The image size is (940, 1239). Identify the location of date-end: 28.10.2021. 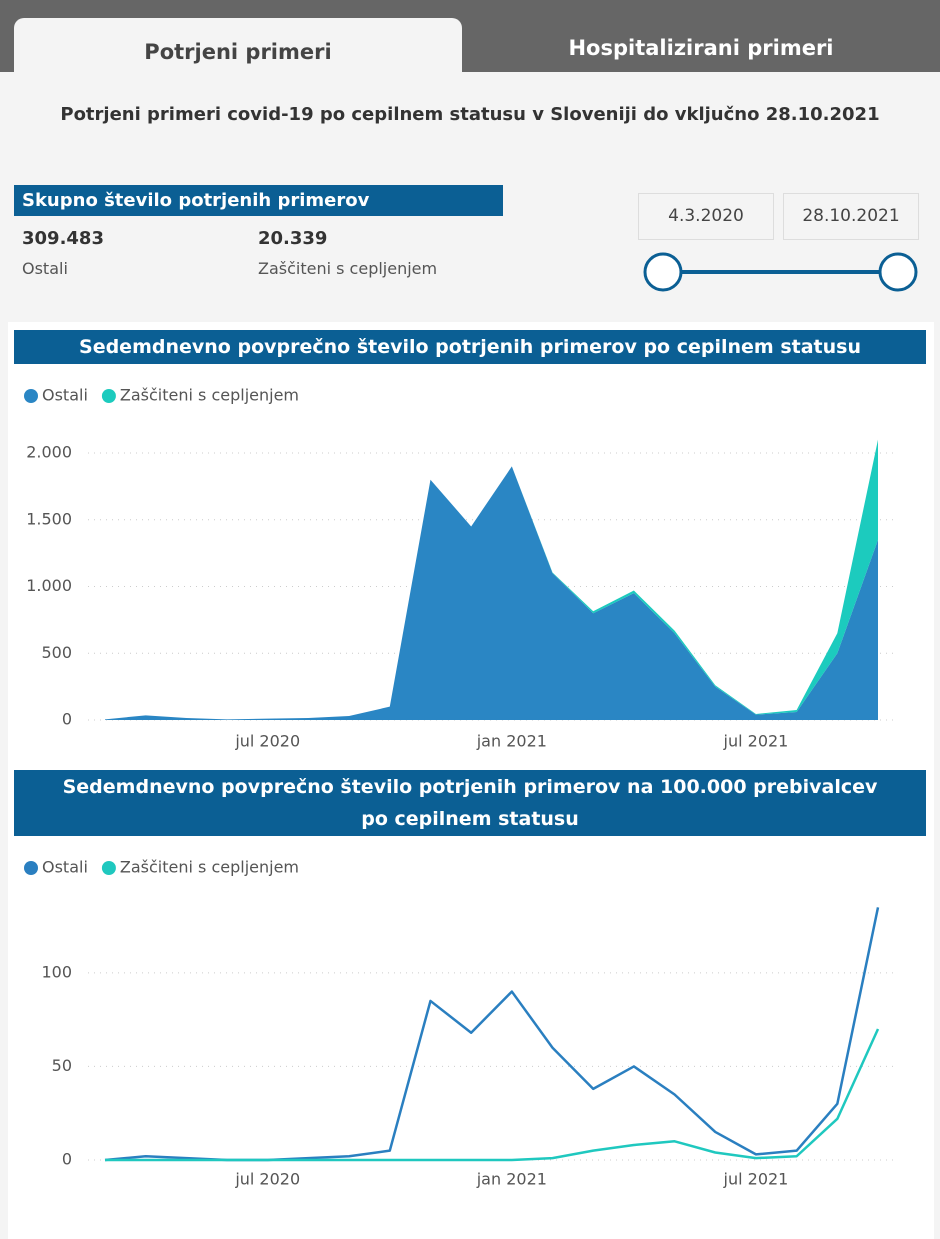
(851, 216).